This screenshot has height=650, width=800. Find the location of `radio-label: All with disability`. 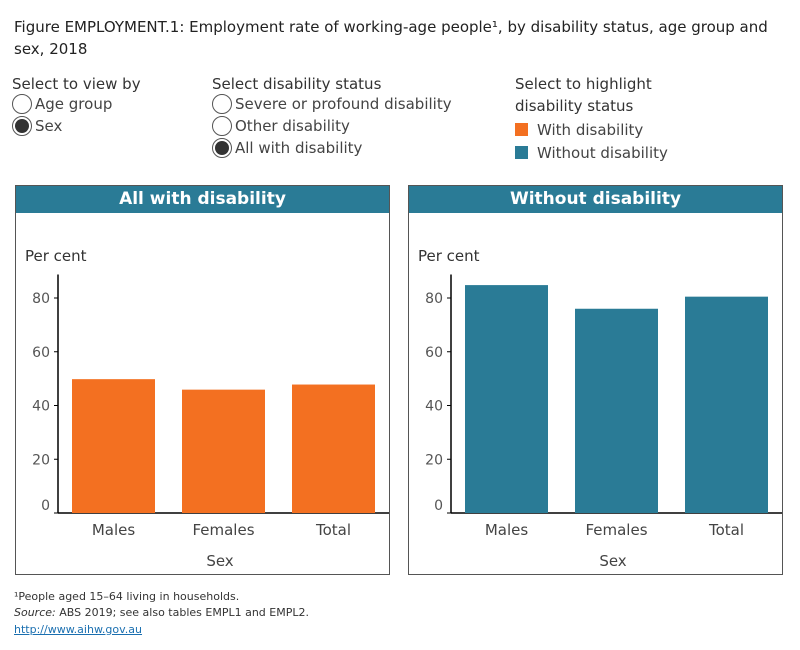

radio-label: All with disability is located at coordinates (299, 148).